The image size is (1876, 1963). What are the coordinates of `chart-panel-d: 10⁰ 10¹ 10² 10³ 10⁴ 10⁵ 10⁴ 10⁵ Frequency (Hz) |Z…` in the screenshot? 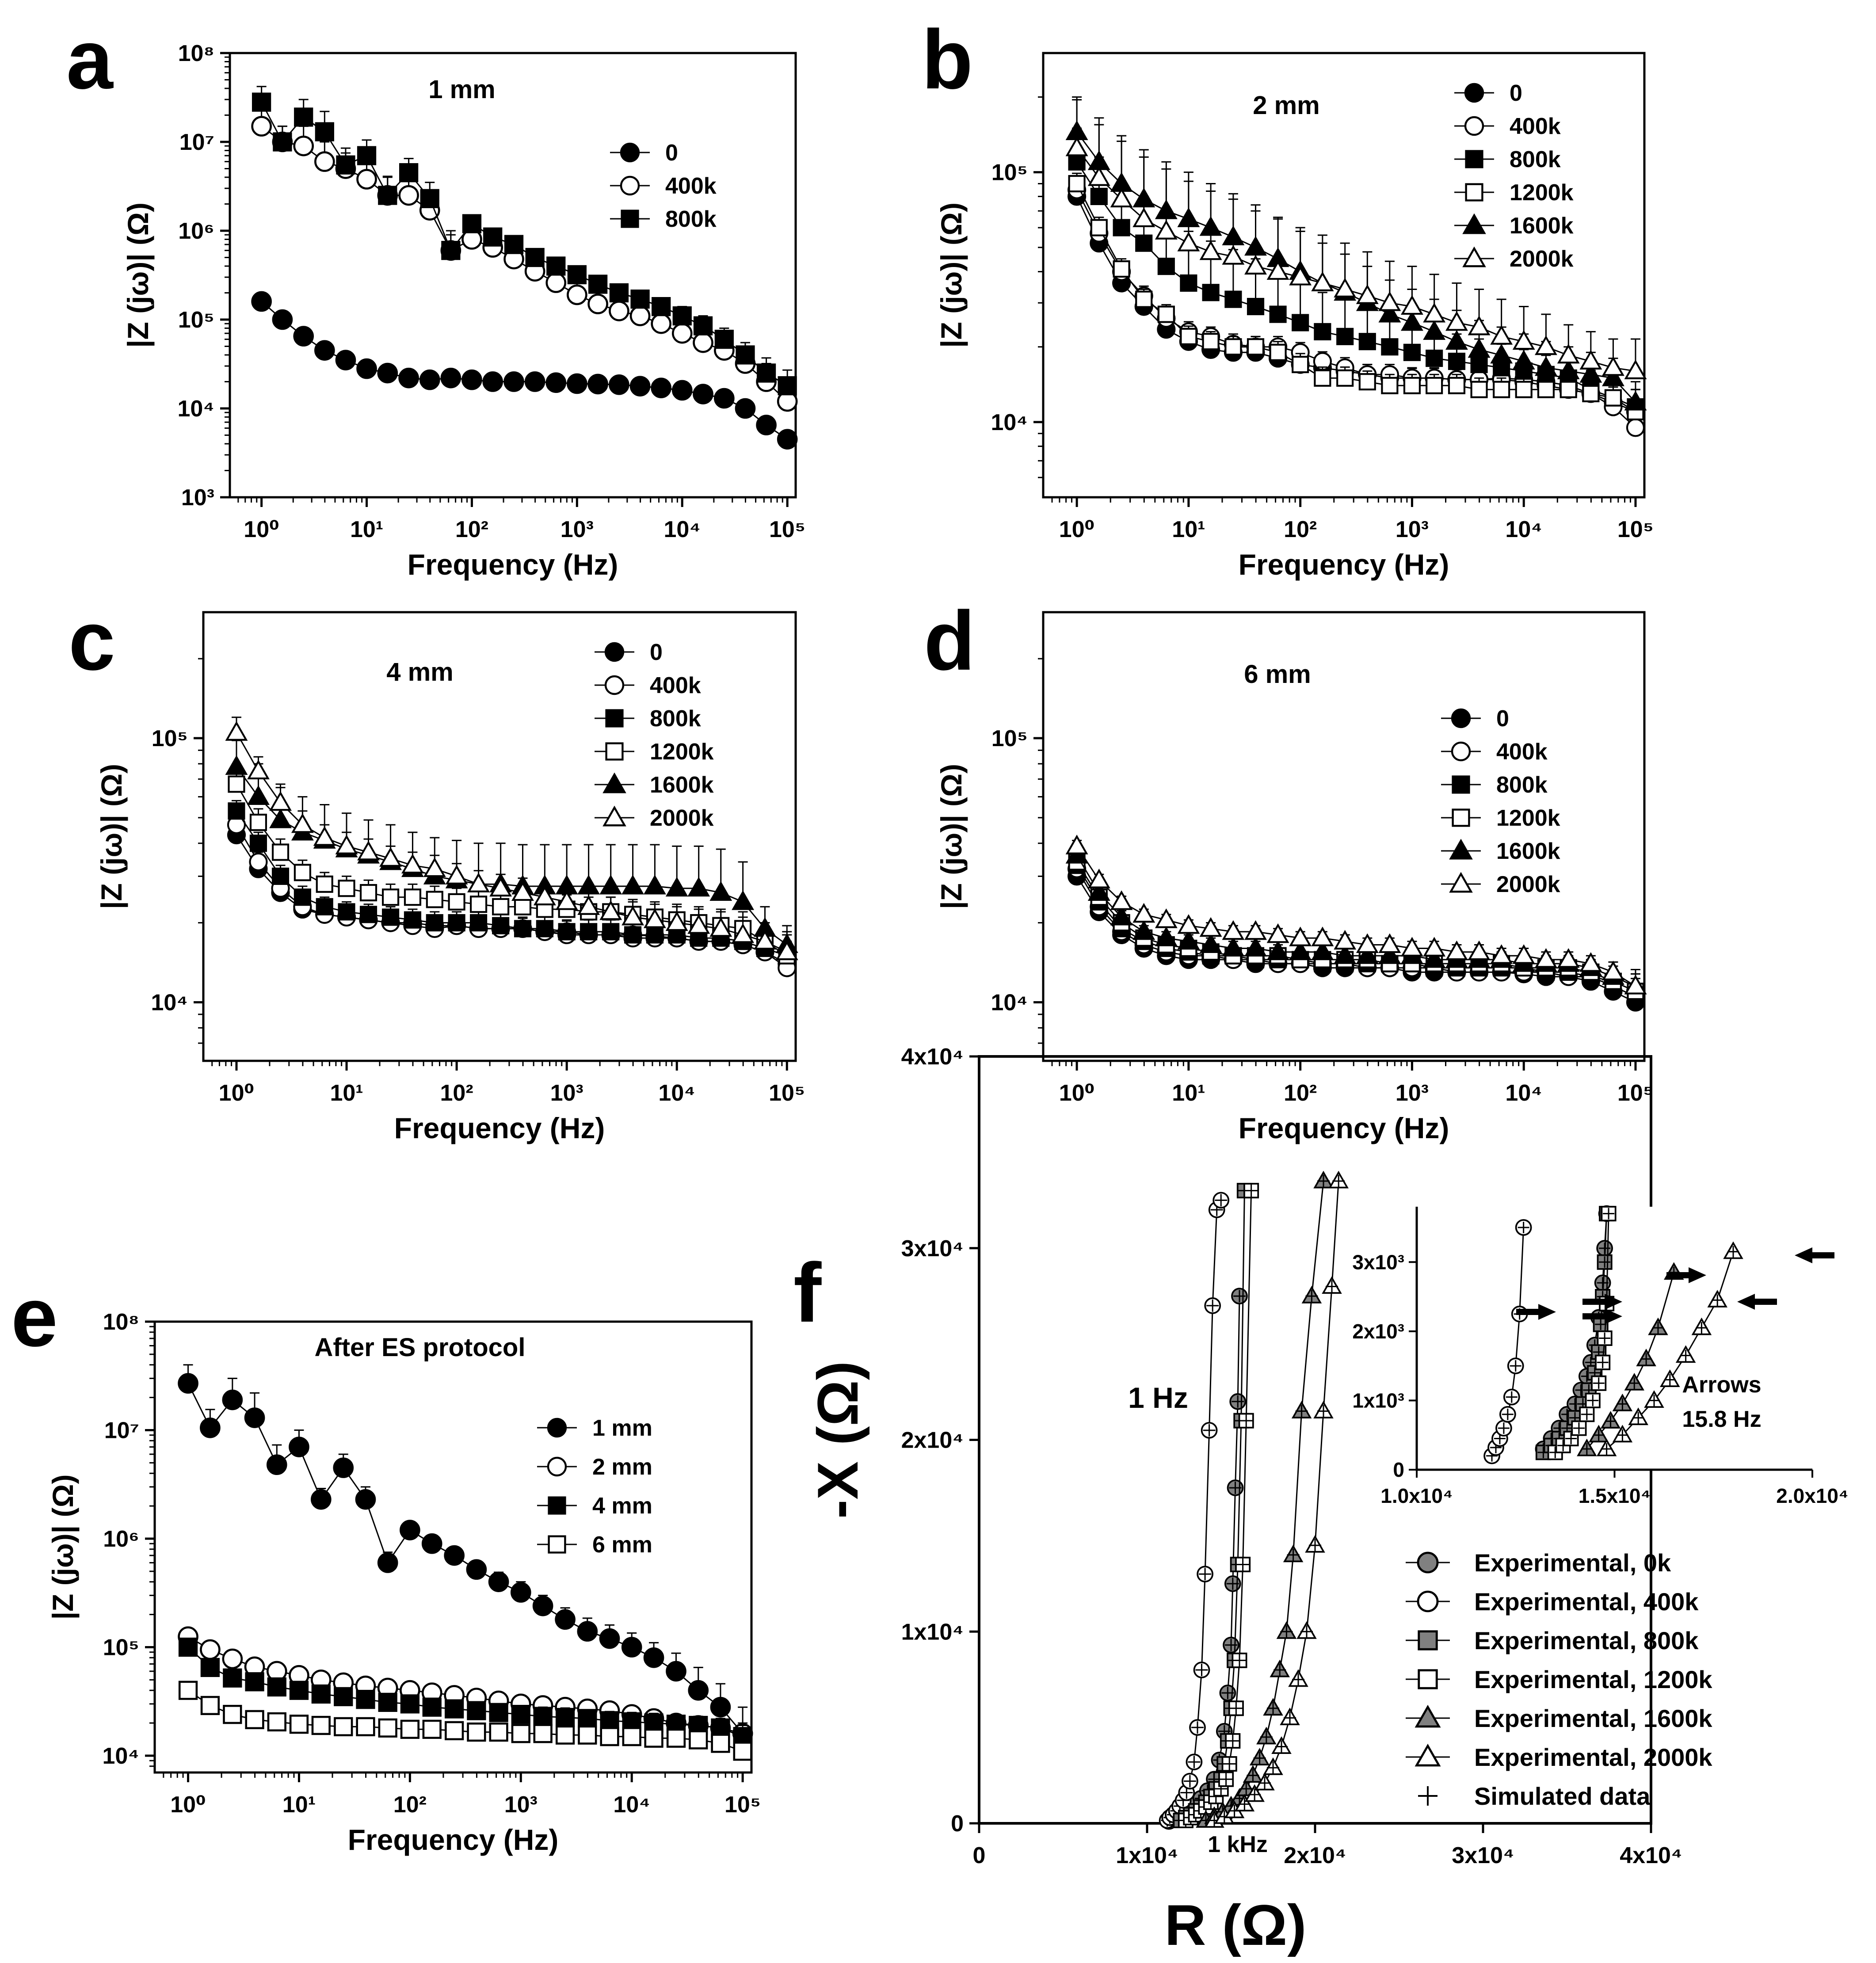 It's located at (1294, 877).